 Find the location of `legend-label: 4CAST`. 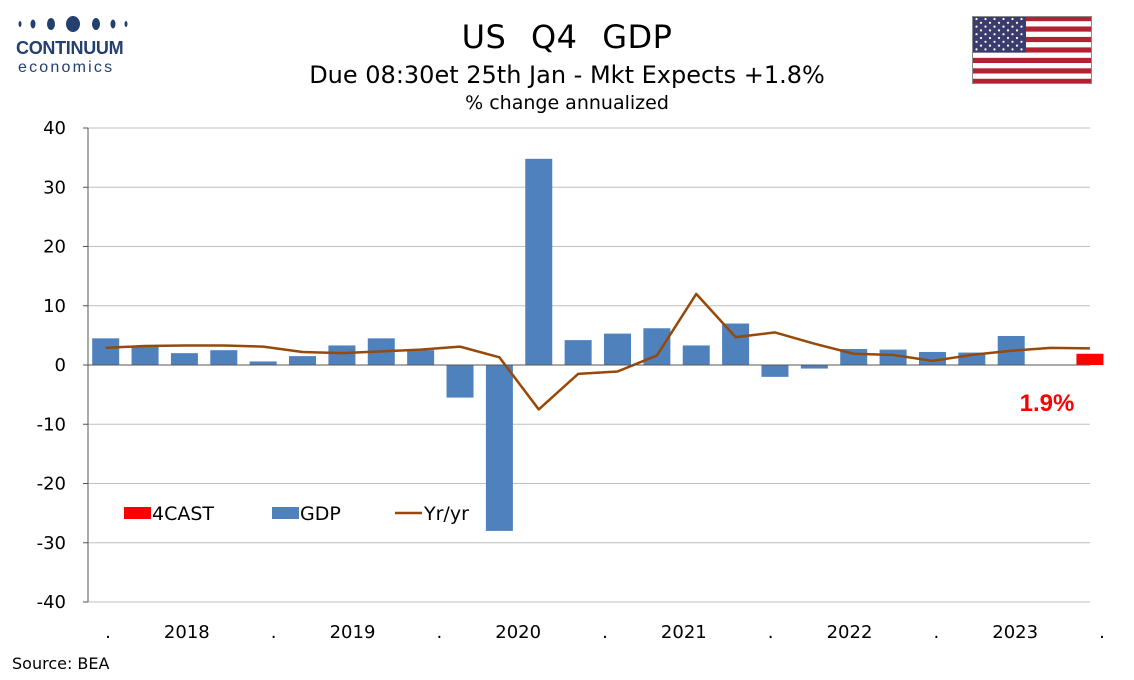

legend-label: 4CAST is located at coordinates (183, 514).